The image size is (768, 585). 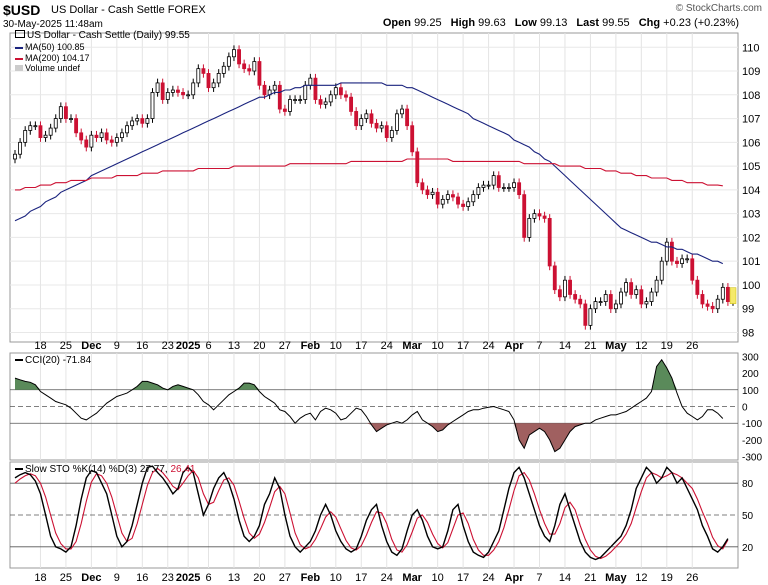 What do you see at coordinates (751, 167) in the screenshot?
I see `price-y-tick: 105` at bounding box center [751, 167].